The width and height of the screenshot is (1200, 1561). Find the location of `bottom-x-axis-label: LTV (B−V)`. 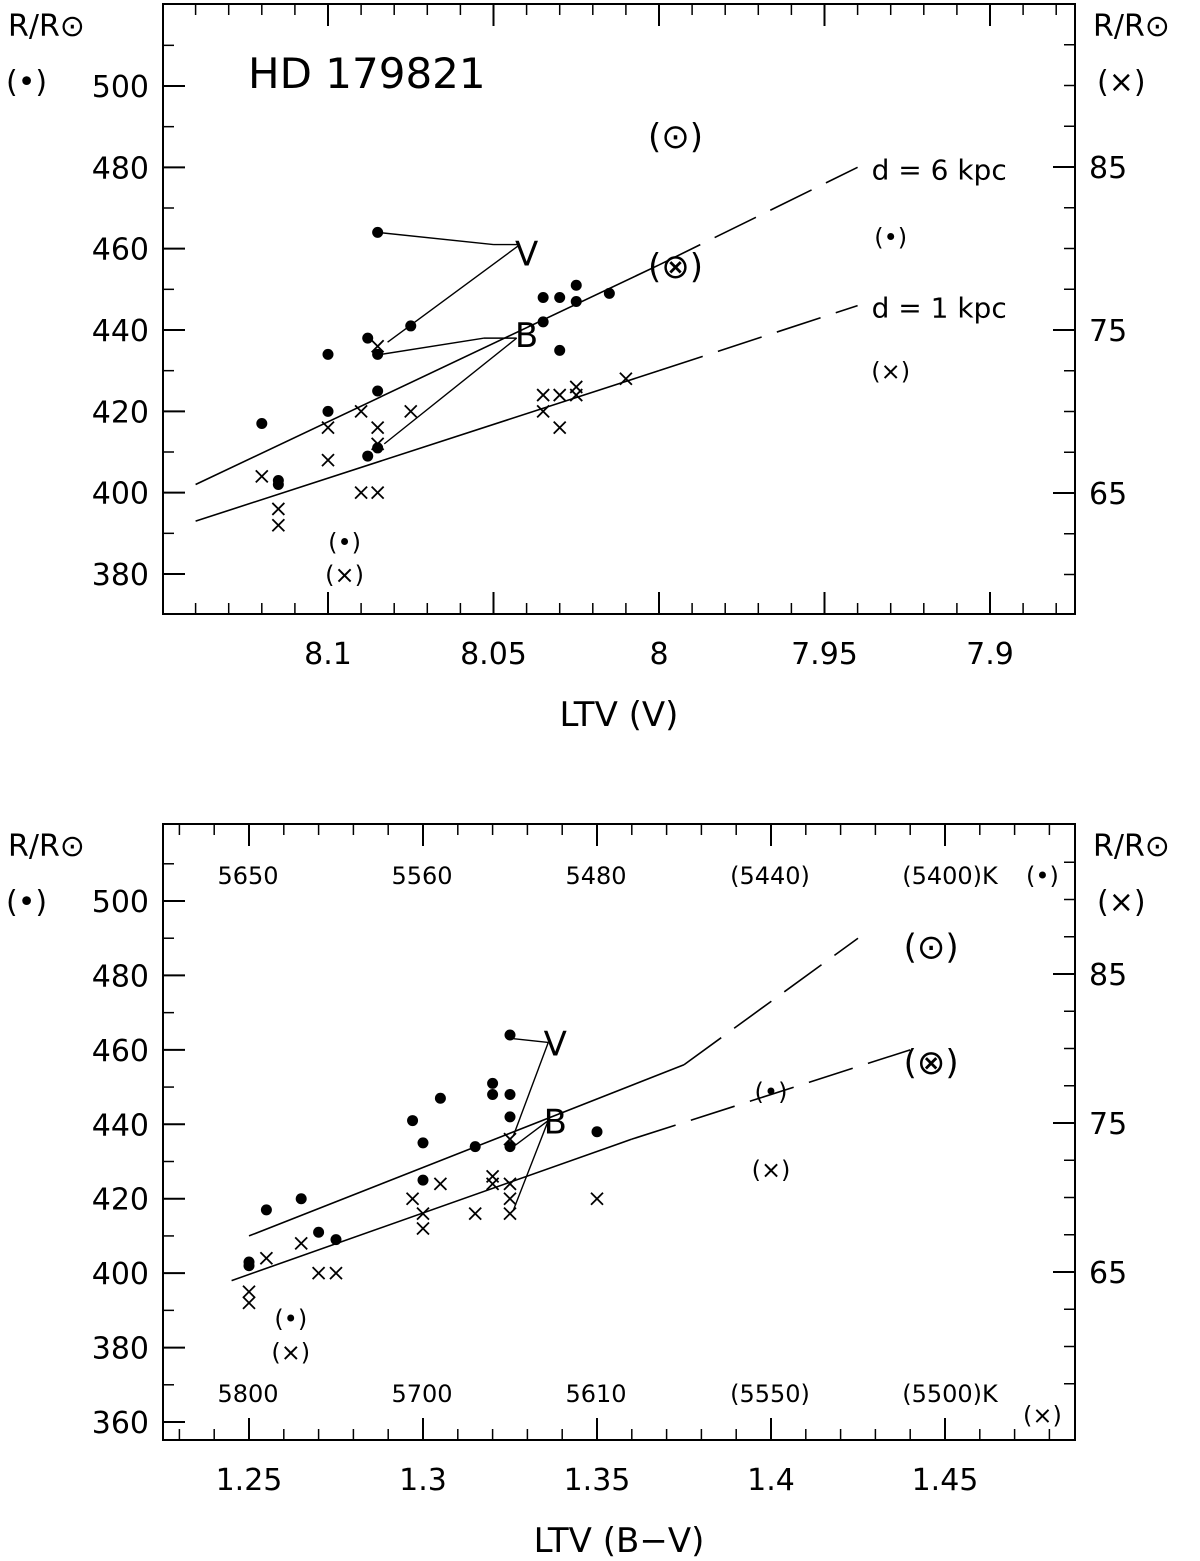

bottom-x-axis-label: LTV (B−V) is located at coordinates (619, 1541).